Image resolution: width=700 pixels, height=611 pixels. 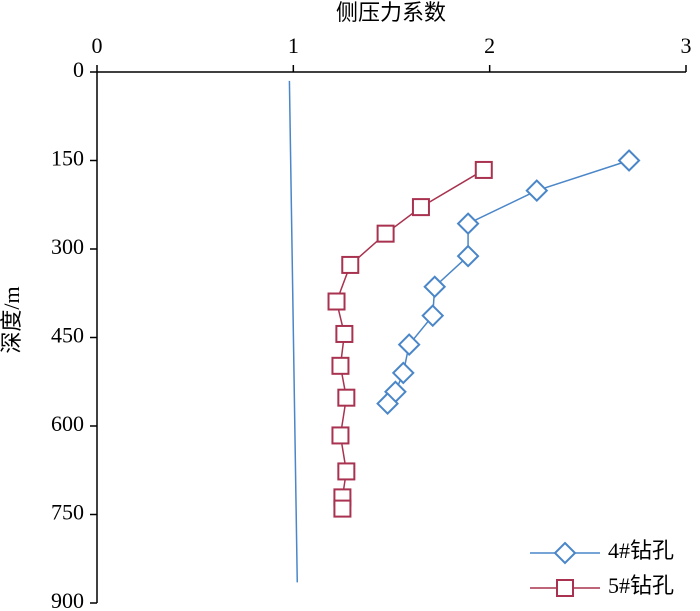 What do you see at coordinates (67, 158) in the screenshot?
I see `y-tick-label: 150` at bounding box center [67, 158].